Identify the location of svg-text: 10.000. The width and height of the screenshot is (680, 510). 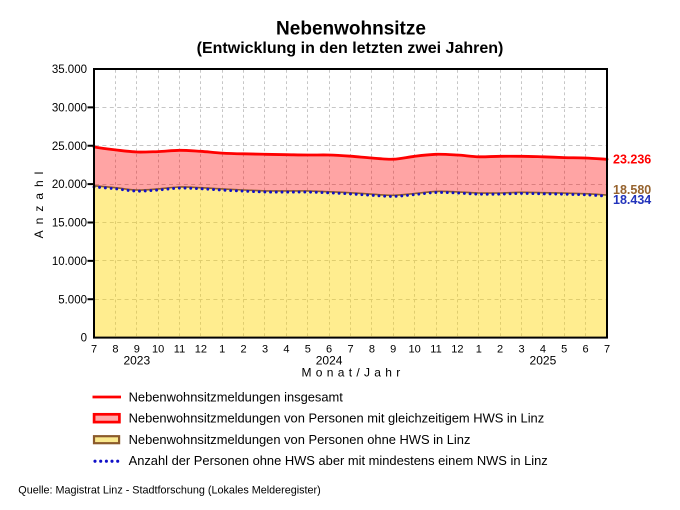
(69, 262).